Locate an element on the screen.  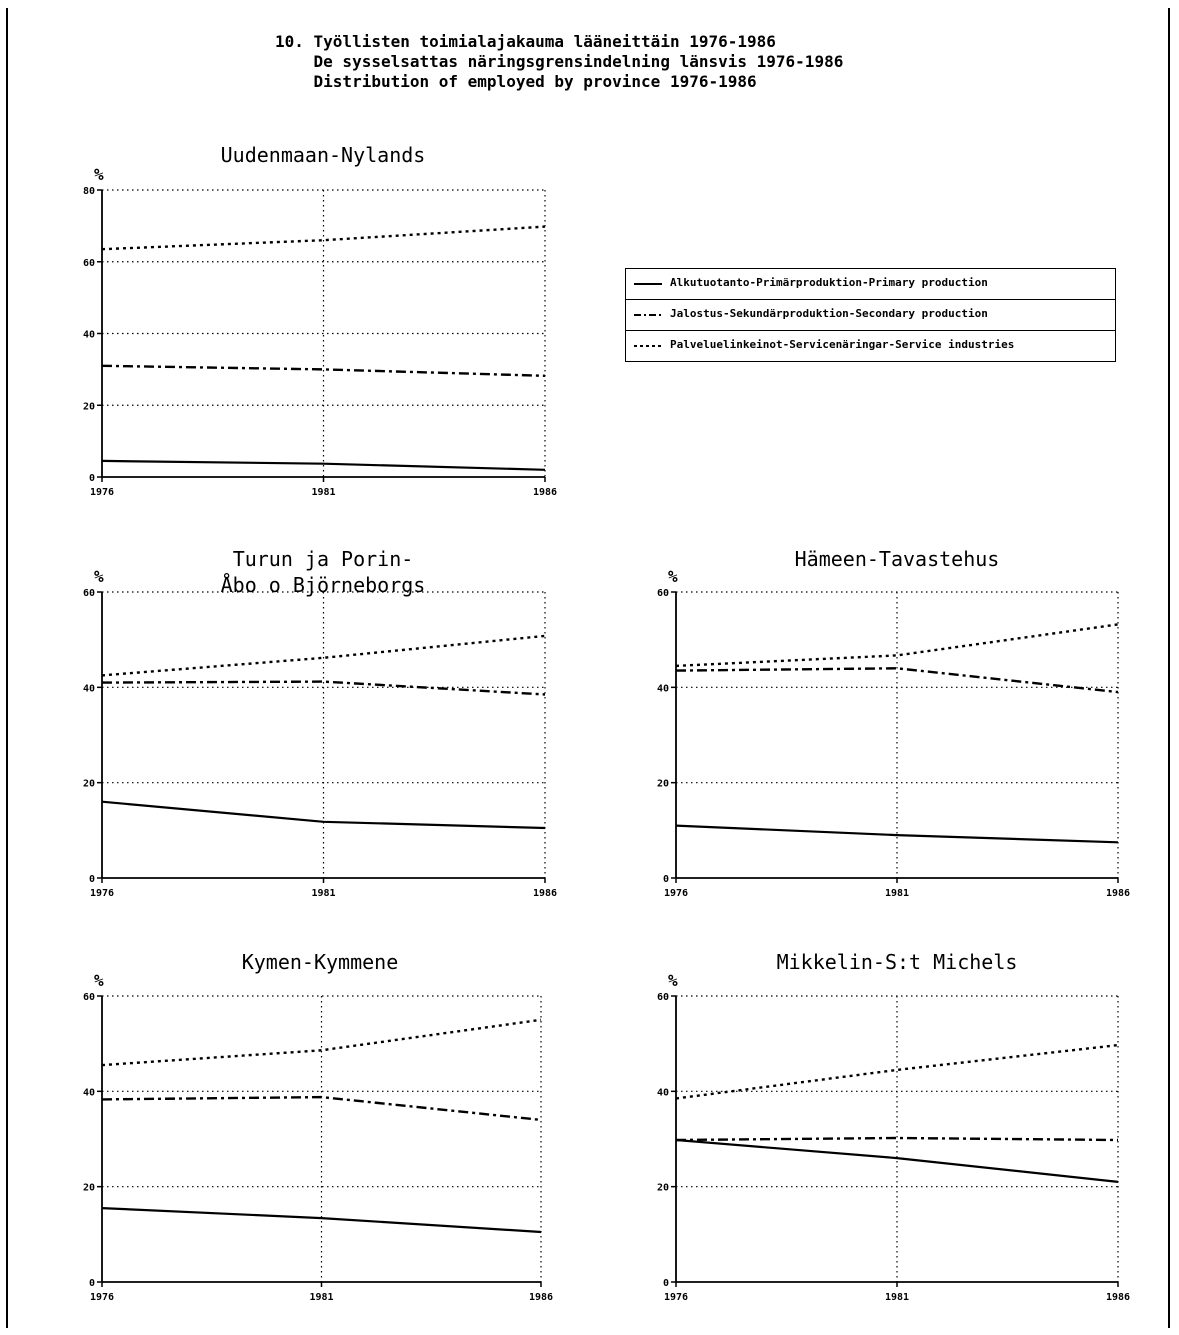
legend-swatch-dashdot is located at coordinates (648, 315).